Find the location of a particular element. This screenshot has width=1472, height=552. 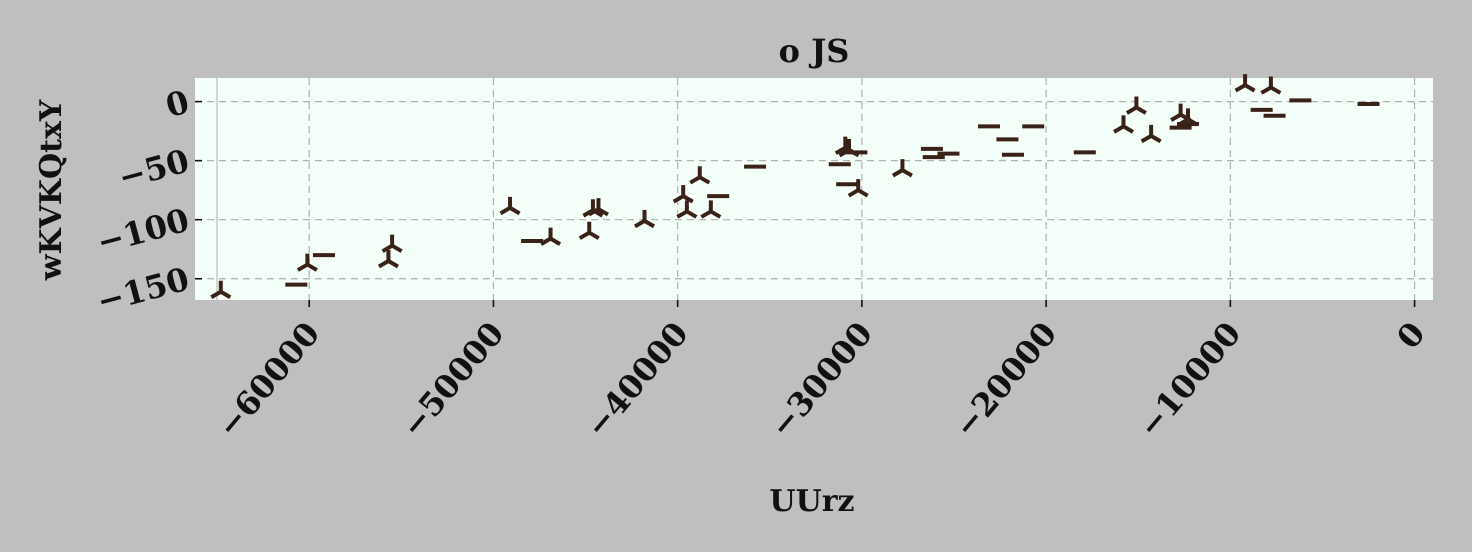

x-axis-label: UUrz is located at coordinates (811, 501).